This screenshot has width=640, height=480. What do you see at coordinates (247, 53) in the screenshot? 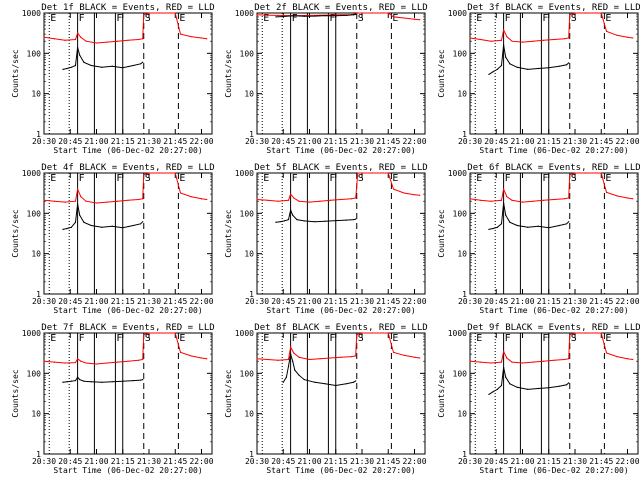
I see `y-tick-label: 100` at bounding box center [247, 53].